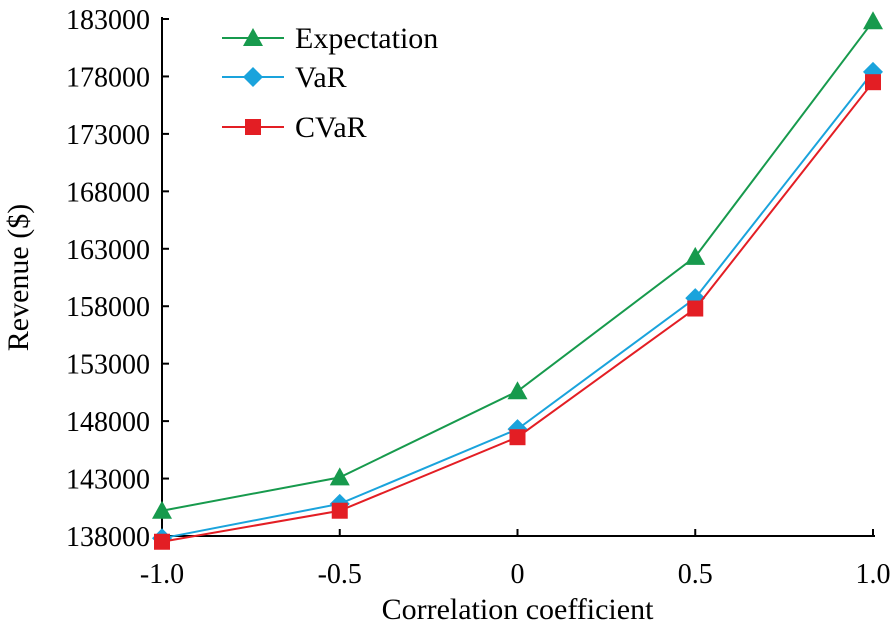 This screenshot has height=631, width=895. Describe the element at coordinates (108, 77) in the screenshot. I see `y-tick-label: 178000` at that location.